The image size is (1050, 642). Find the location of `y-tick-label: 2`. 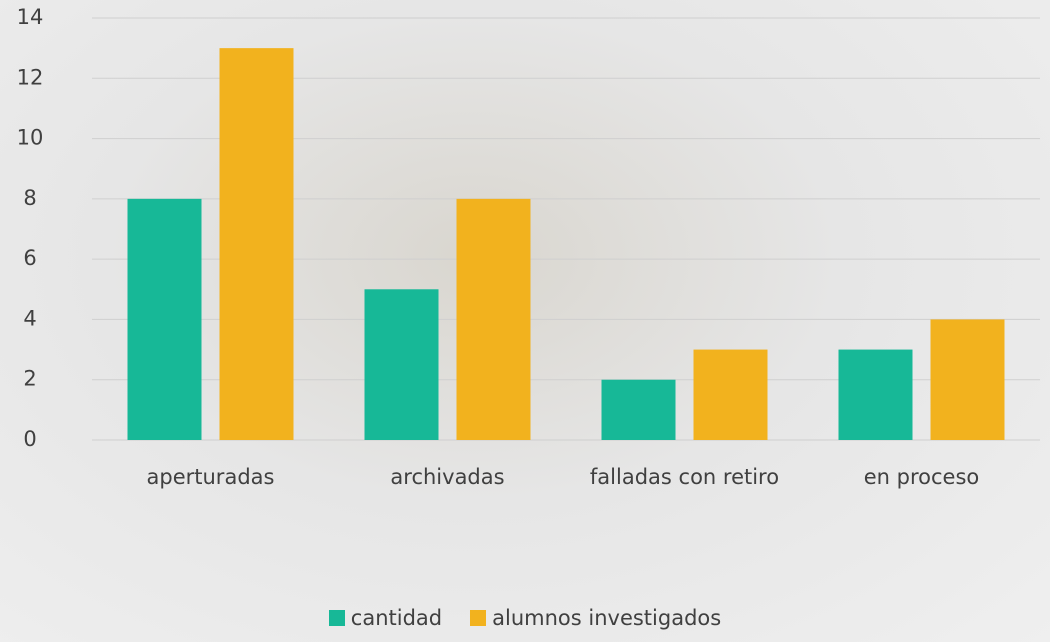

y-tick-label: 2 is located at coordinates (29, 379).